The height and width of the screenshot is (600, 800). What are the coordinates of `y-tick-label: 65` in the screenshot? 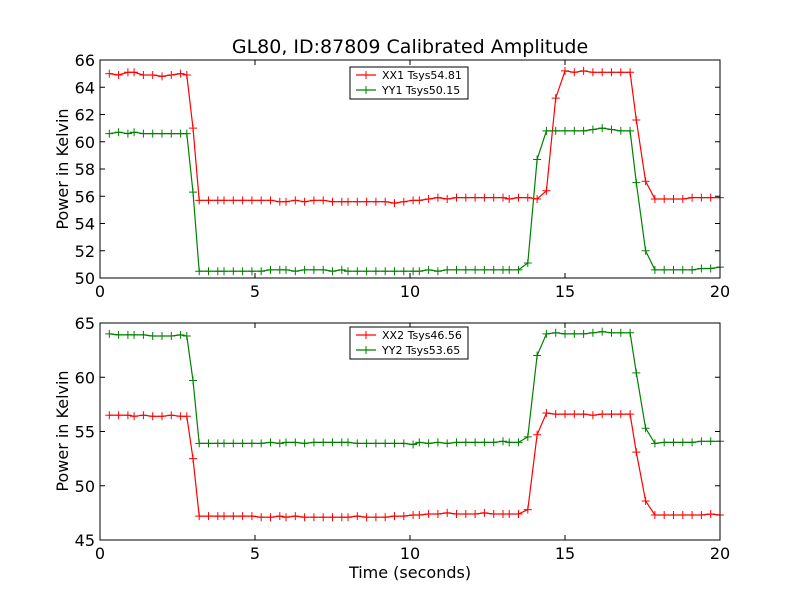 It's located at (85, 323).